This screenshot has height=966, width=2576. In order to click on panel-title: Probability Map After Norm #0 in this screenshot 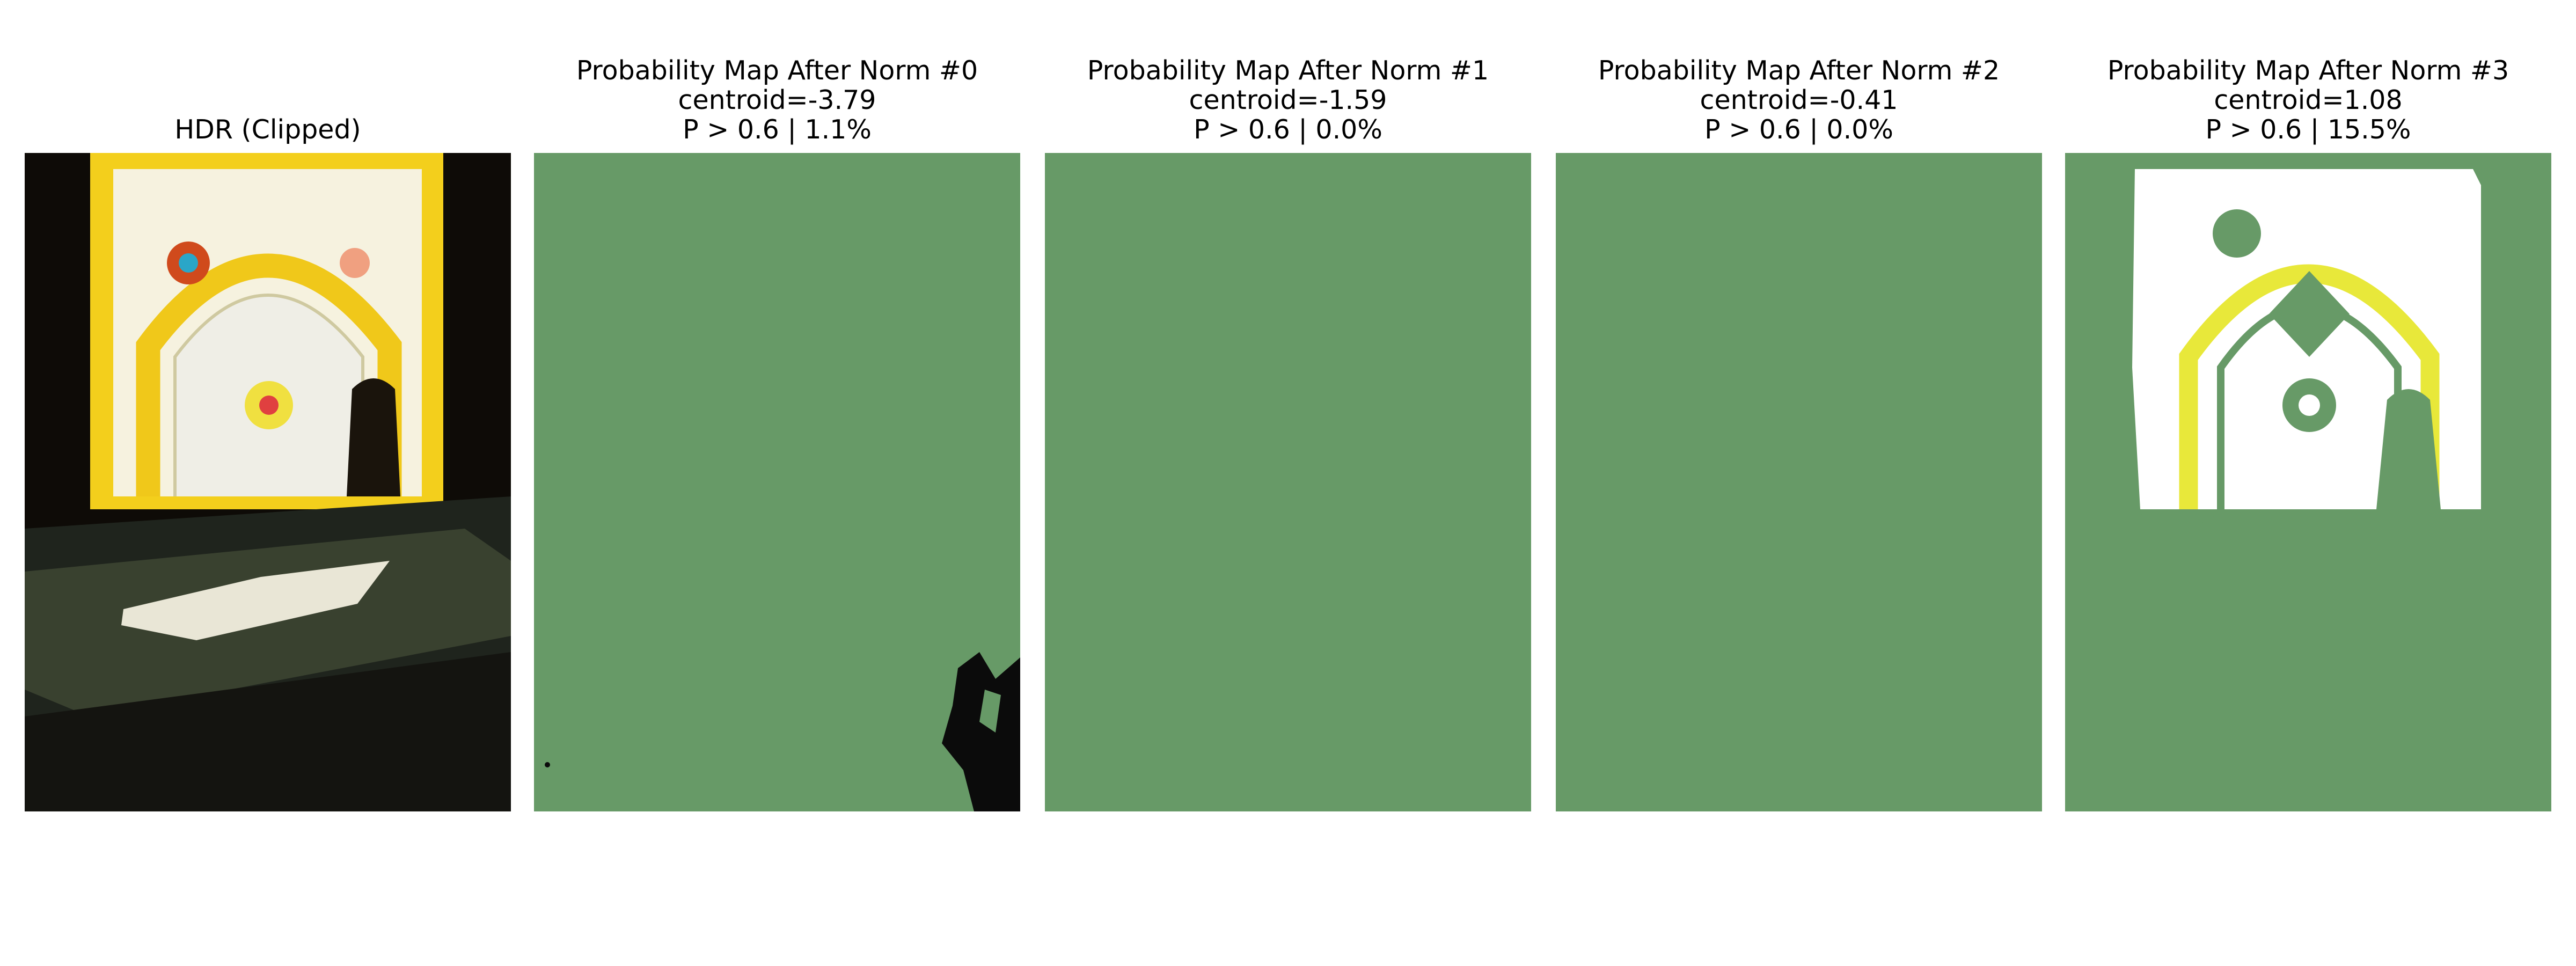, I will do `click(777, 70)`.